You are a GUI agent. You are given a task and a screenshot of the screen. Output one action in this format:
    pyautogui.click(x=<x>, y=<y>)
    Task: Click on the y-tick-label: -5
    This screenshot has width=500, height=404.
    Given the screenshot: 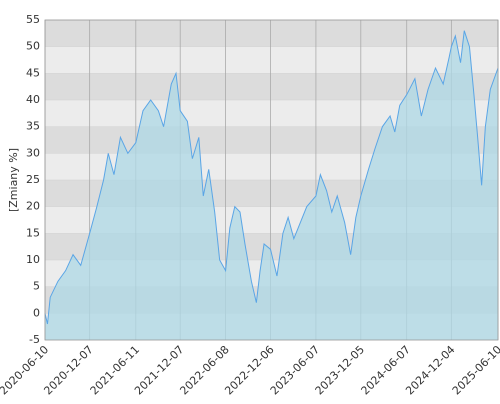 What is the action you would take?
    pyautogui.click(x=34, y=339)
    